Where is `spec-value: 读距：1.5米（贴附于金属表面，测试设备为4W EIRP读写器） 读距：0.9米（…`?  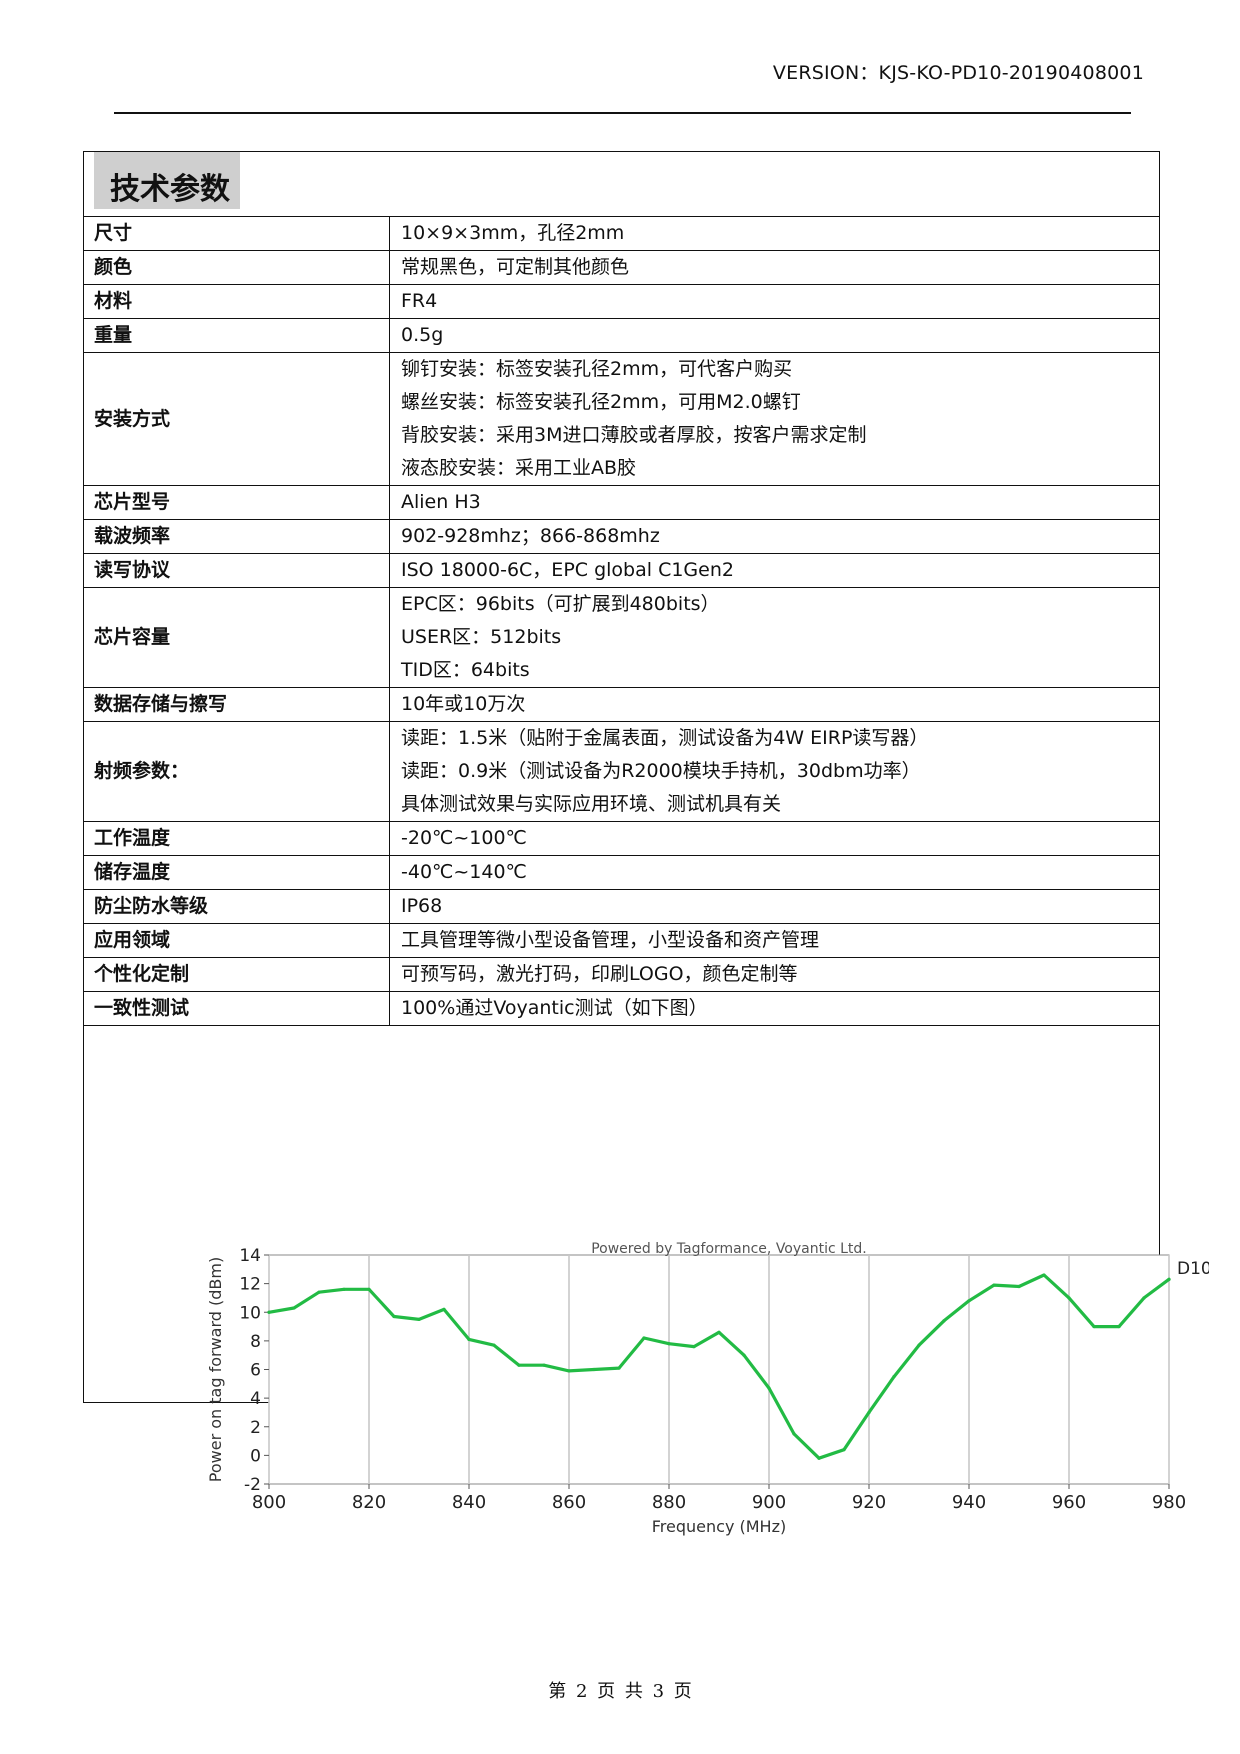
spec-value: 读距：1.5米（贴附于金属表面，测试设备为4W EIRP读写器） 读距：0.9米（… is located at coordinates (774, 771).